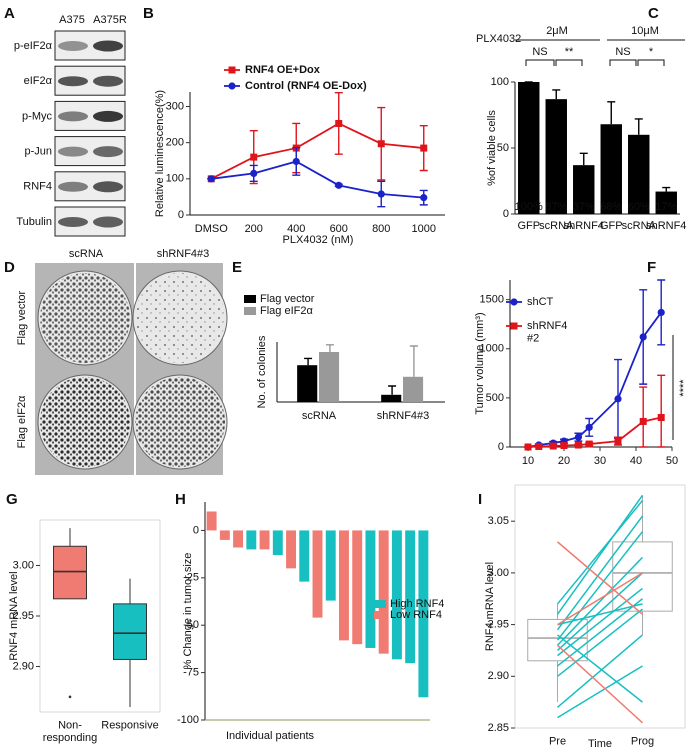 The width and height of the screenshot is (692, 750). Describe the element at coordinates (130, 631) in the screenshot. I see `box` at that location.